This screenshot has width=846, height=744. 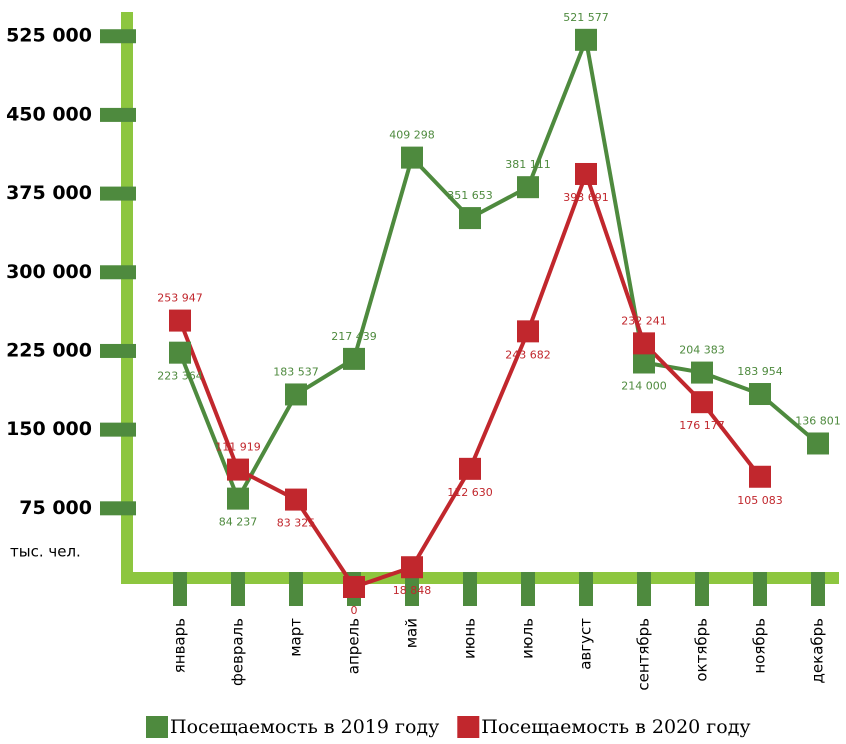 I want to click on value-label: 243 682, so click(x=528, y=354).